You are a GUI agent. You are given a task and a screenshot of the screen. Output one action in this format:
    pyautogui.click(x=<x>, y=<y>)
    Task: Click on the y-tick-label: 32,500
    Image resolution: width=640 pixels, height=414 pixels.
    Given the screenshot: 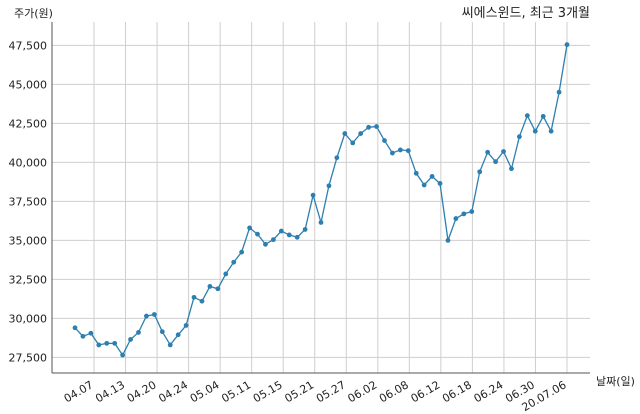 What is the action you would take?
    pyautogui.click(x=28, y=279)
    